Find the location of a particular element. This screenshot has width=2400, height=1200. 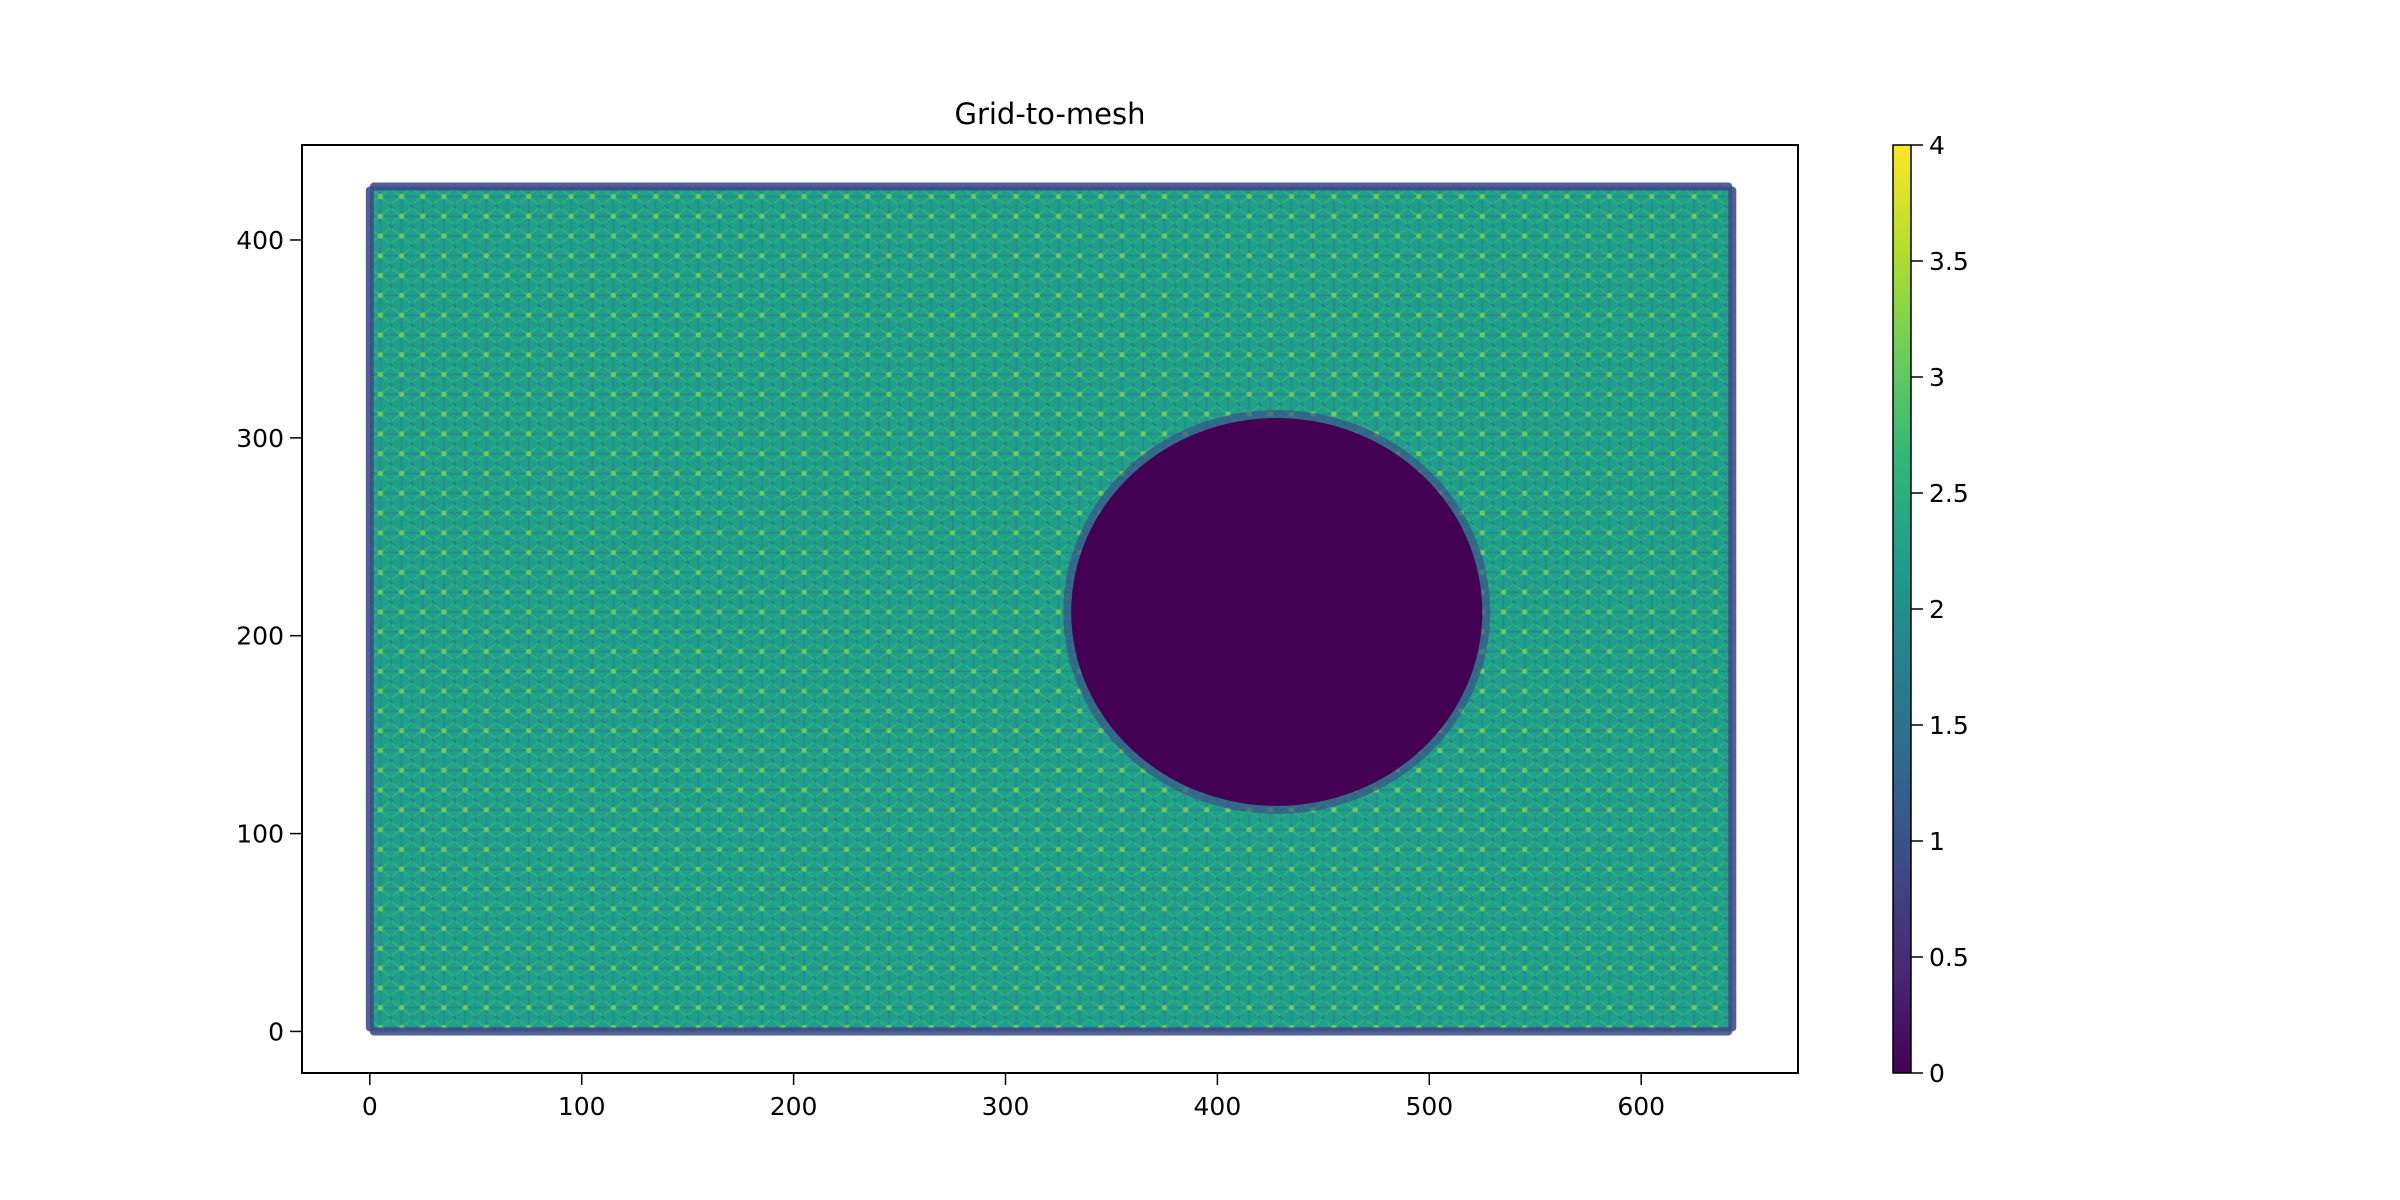

colorbar-tick-label: 0 is located at coordinates (1937, 1073).